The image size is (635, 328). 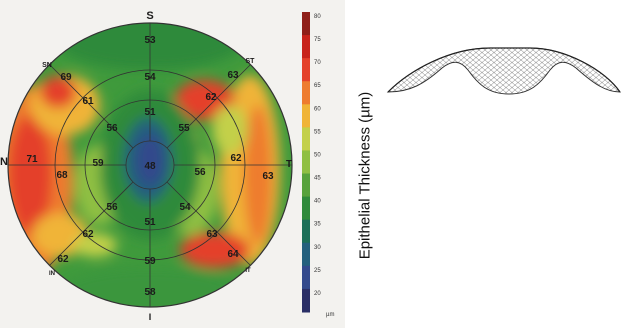 I want to click on epithelium-top-surface, so click(x=504, y=70).